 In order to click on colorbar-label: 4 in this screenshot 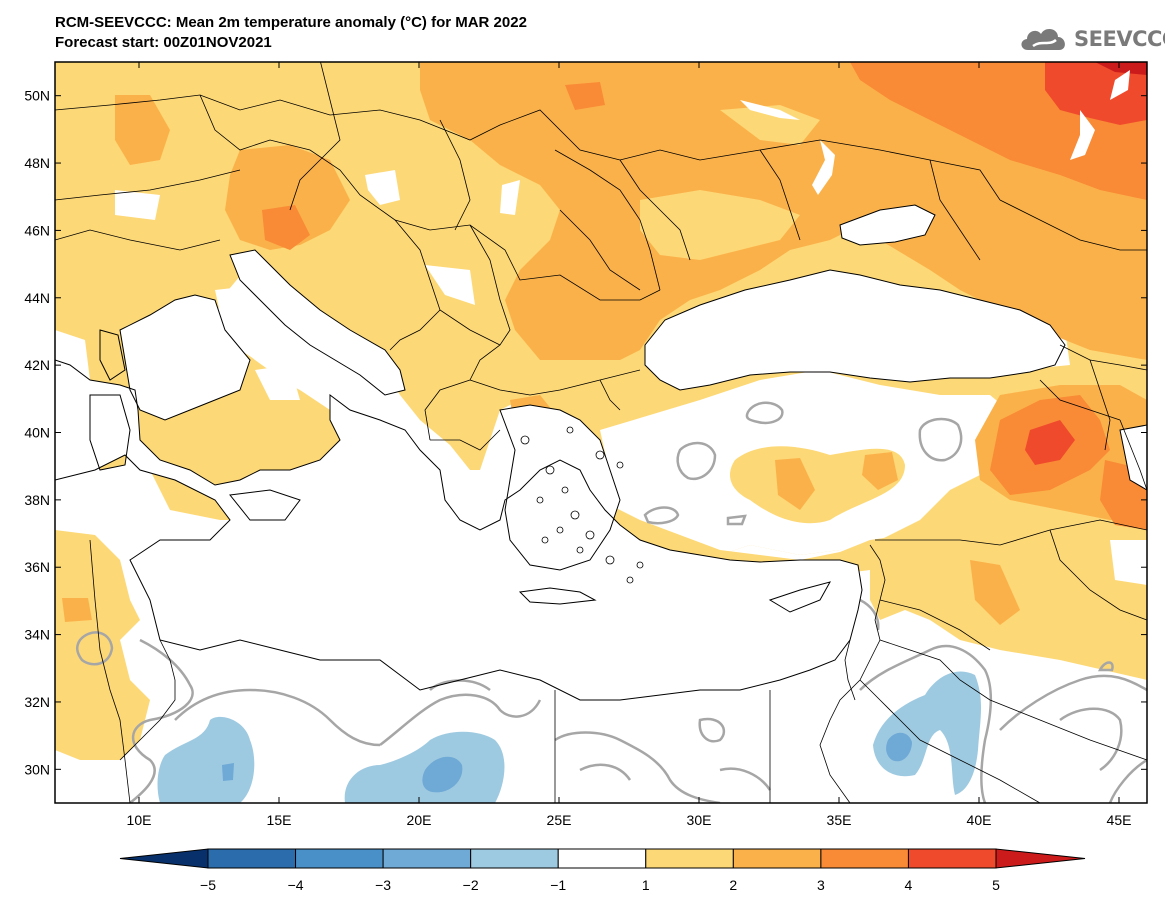, I will do `click(909, 885)`.